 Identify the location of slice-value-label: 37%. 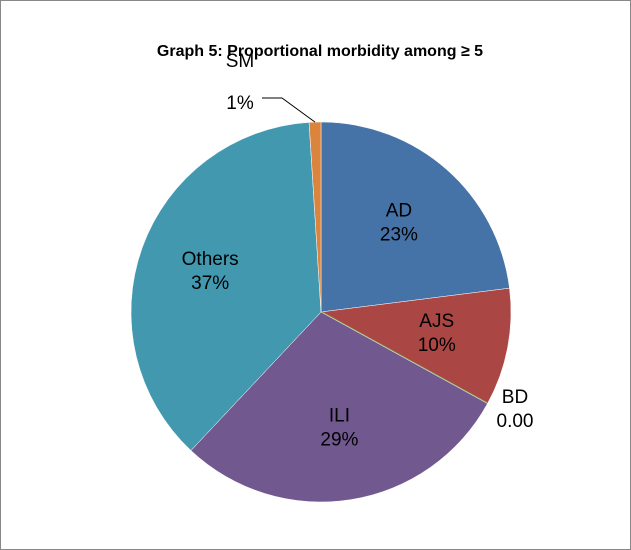
(210, 283).